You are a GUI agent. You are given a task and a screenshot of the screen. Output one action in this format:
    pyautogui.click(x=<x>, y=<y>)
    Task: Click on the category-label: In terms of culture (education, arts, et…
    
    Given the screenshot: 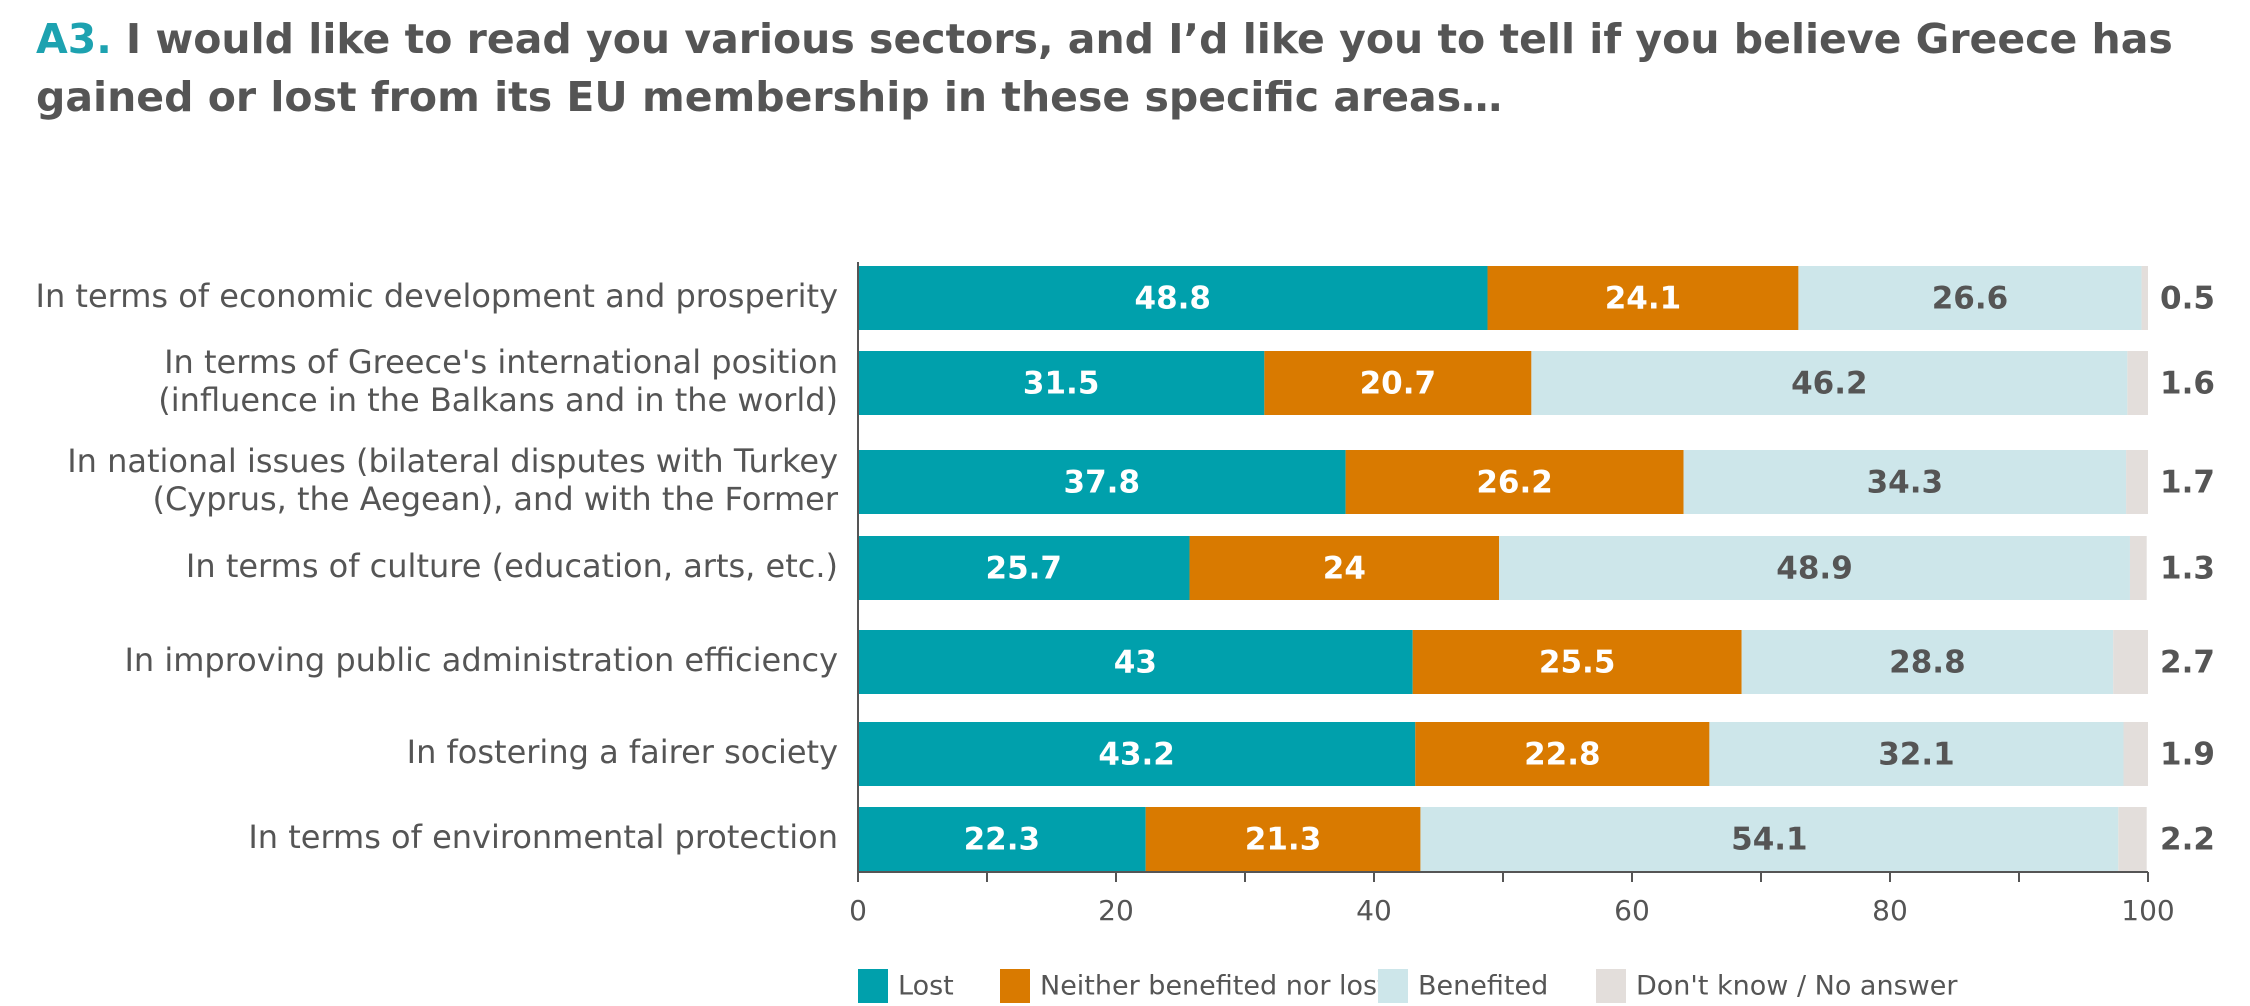 What is the action you would take?
    pyautogui.click(x=512, y=566)
    